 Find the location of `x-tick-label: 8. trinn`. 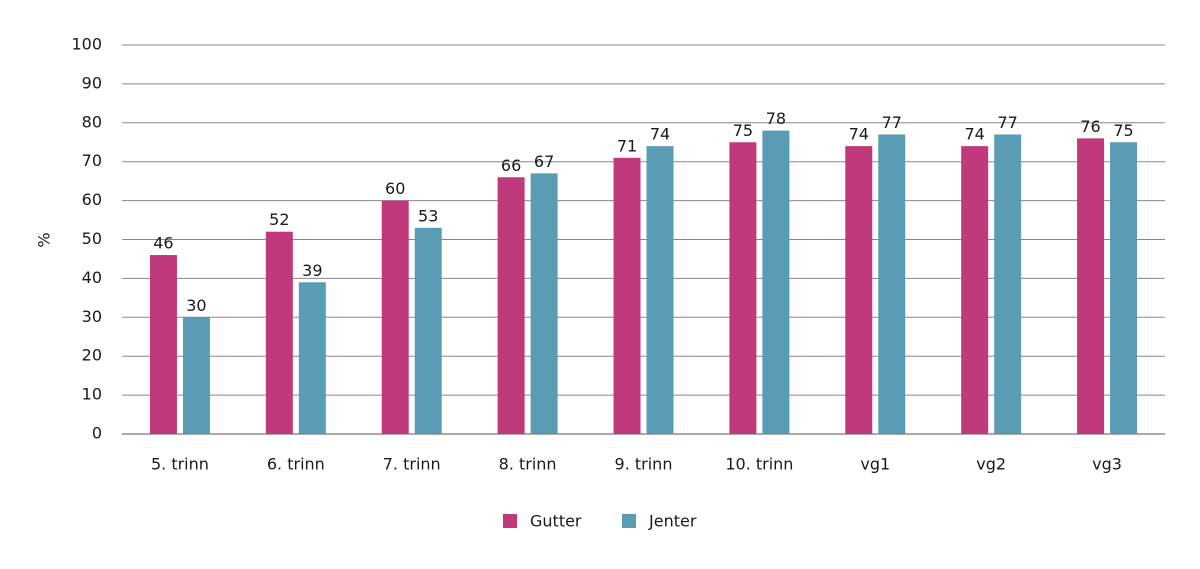

x-tick-label: 8. trinn is located at coordinates (528, 464).